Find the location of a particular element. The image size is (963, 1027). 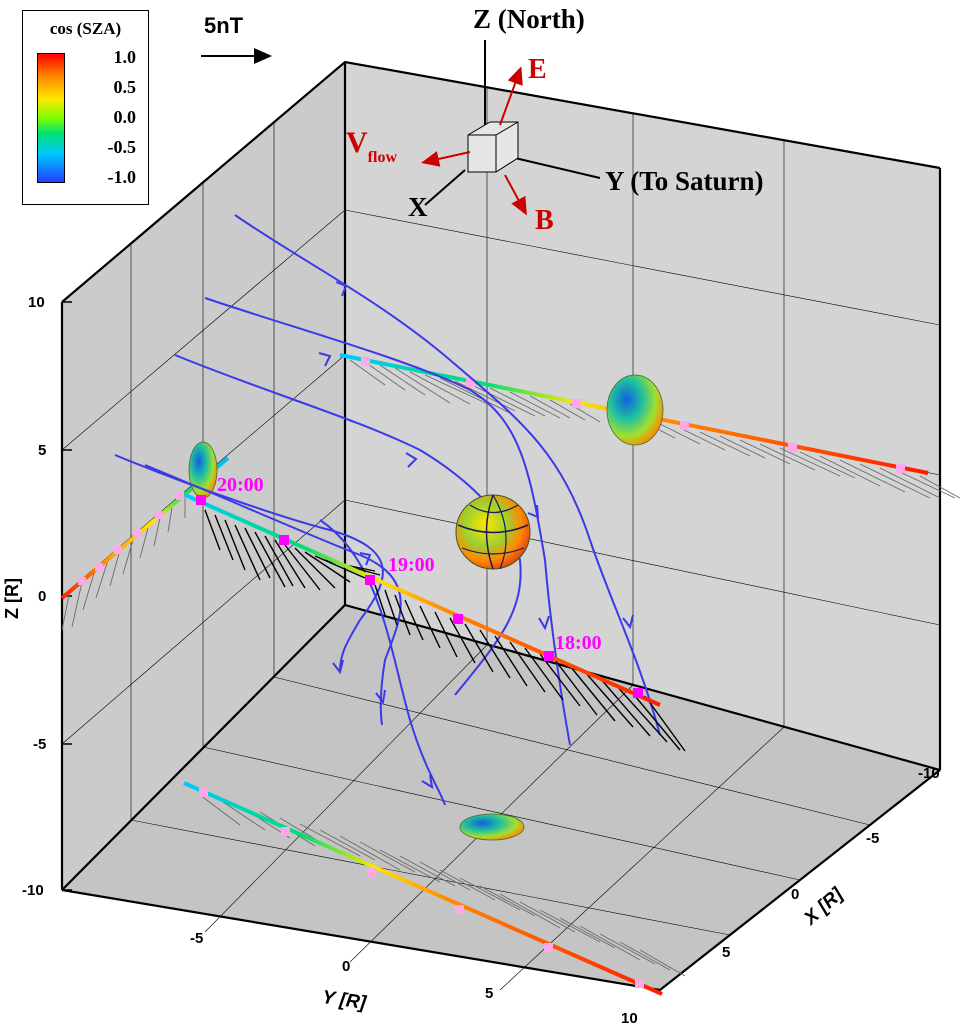

left-wall-projection-vectors is located at coordinates (123, 564).